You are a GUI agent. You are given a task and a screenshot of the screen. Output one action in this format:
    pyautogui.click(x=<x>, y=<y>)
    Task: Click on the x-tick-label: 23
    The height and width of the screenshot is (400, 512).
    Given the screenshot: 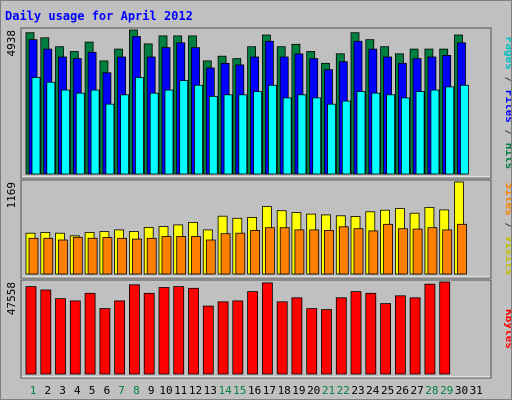 What is the action you would take?
    pyautogui.click(x=357, y=390)
    